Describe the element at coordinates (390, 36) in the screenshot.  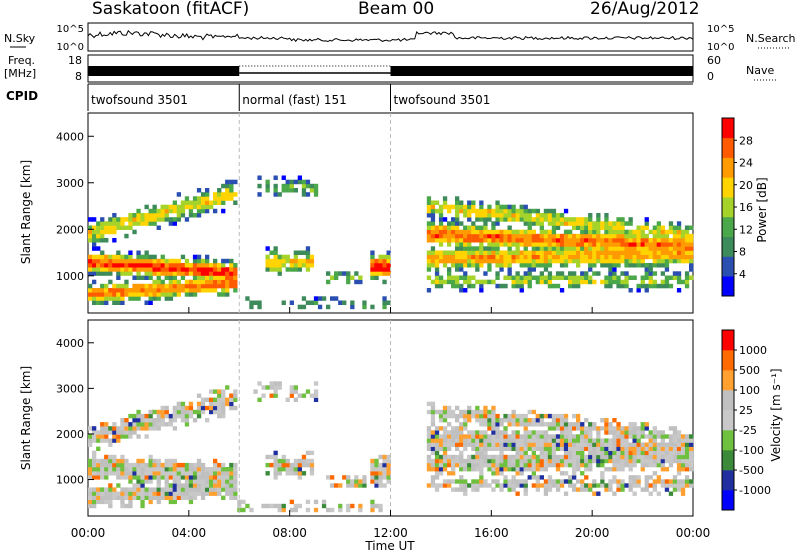
I see `nsky-series-line` at that location.